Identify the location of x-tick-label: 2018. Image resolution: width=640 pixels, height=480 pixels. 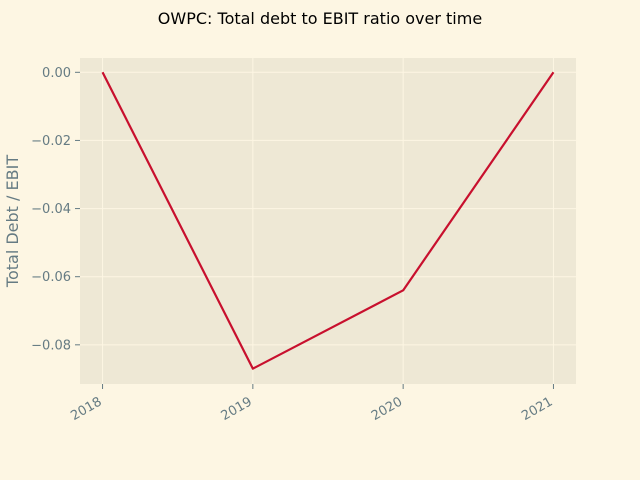
(86, 409).